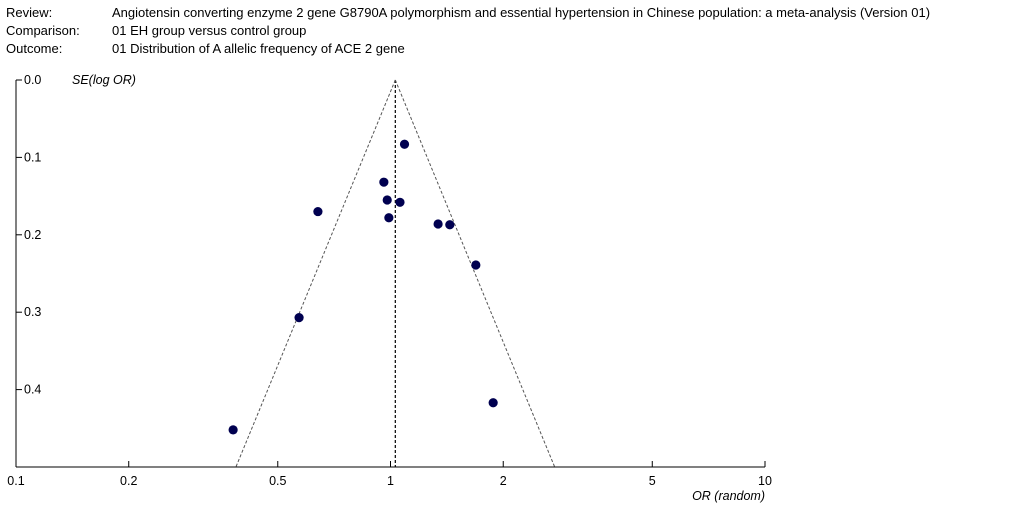 The image size is (1028, 514). What do you see at coordinates (34, 48) in the screenshot?
I see `outcome-key: Outcome:` at bounding box center [34, 48].